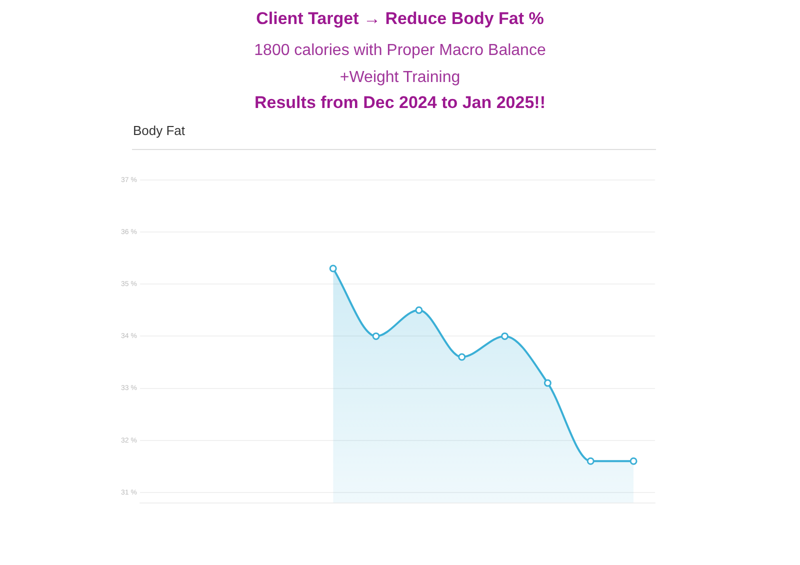 Image resolution: width=800 pixels, height=565 pixels. I want to click on text: Body Fat, so click(159, 130).